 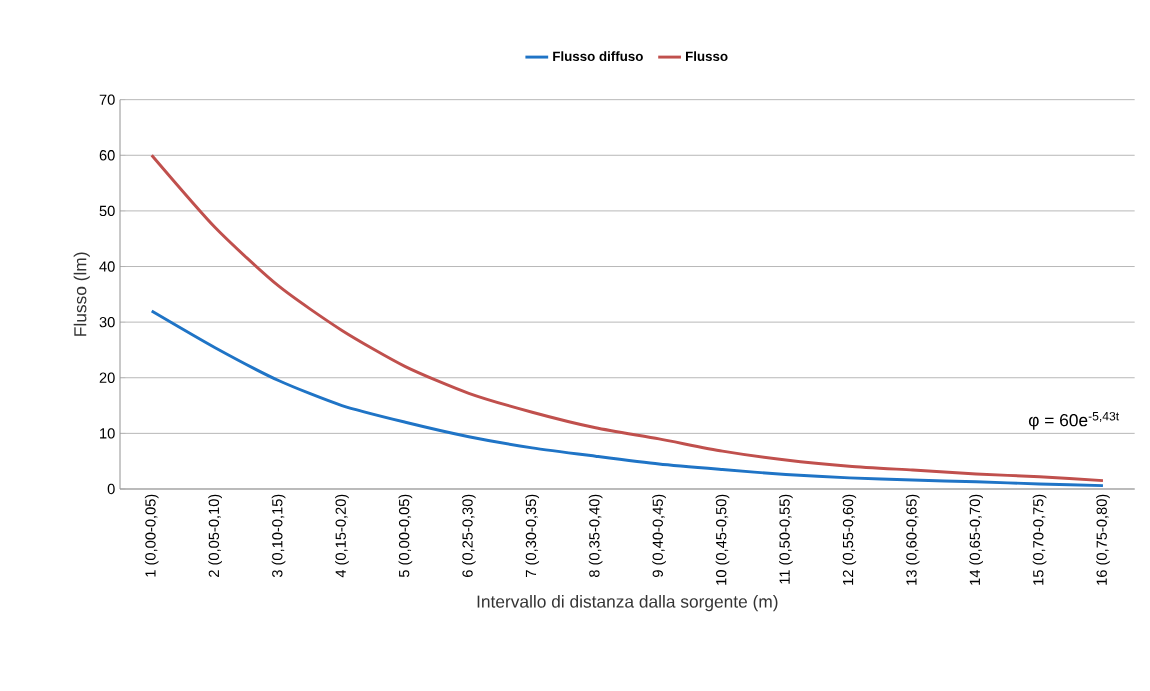 I want to click on x-tick-label: 7 (0,30-0,35), so click(x=532, y=535).